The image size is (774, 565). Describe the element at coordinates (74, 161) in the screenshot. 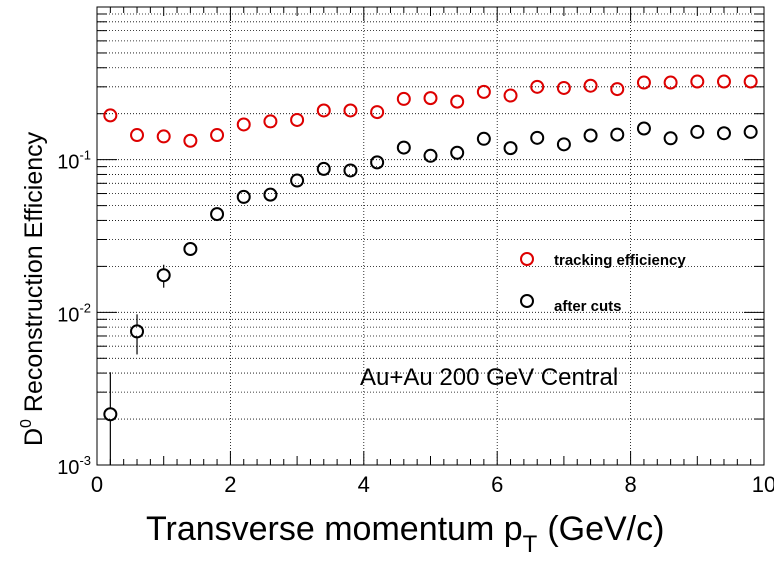

I see `y-tick-label: 10⁻¹` at that location.